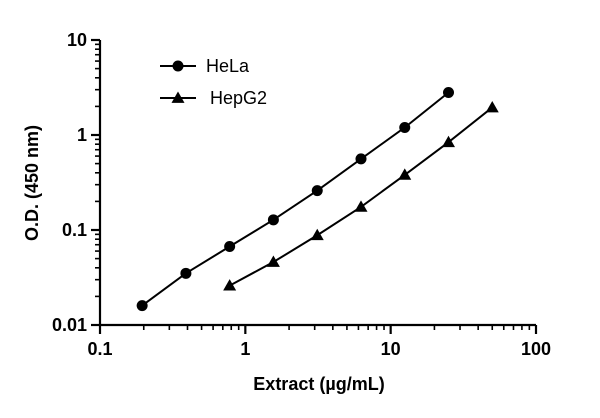  I want to click on x-tick-label: 10, so click(391, 349).